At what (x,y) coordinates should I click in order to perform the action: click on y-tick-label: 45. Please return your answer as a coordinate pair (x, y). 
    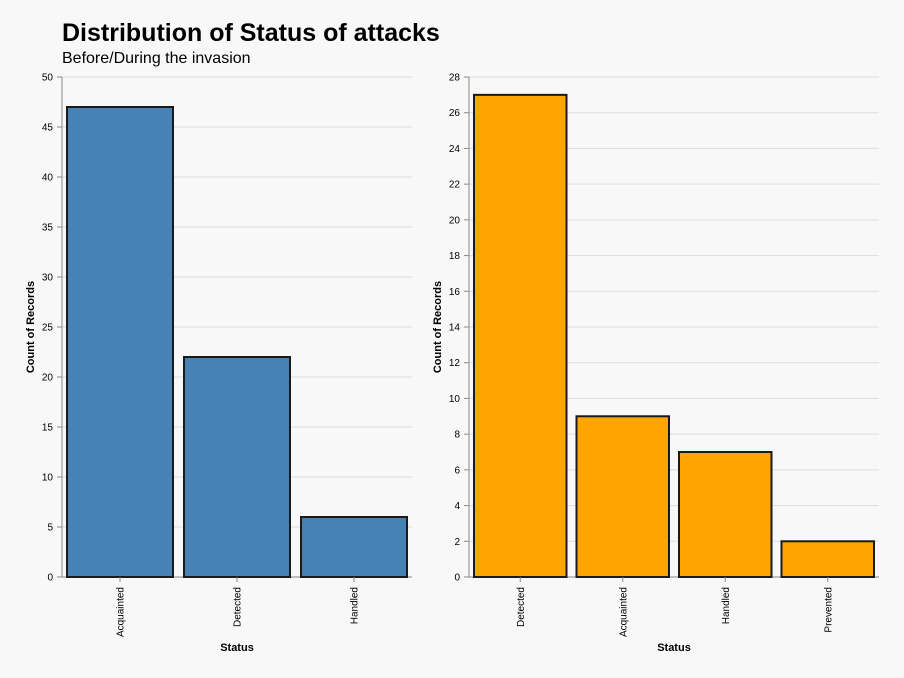
    Looking at the image, I should click on (48, 128).